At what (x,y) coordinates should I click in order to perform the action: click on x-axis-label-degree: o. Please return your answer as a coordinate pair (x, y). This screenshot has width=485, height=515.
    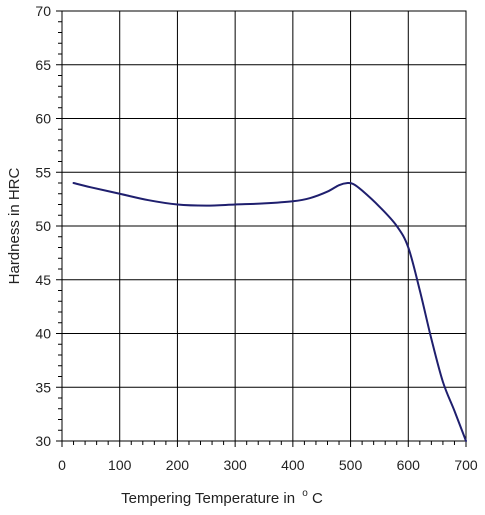
    Looking at the image, I should click on (305, 493).